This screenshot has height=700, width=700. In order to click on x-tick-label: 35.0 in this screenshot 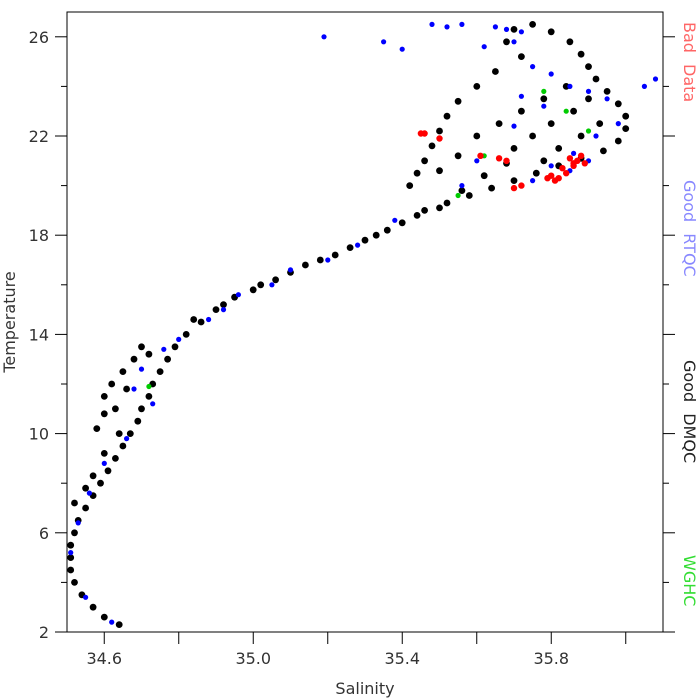, I will do `click(253, 658)`.